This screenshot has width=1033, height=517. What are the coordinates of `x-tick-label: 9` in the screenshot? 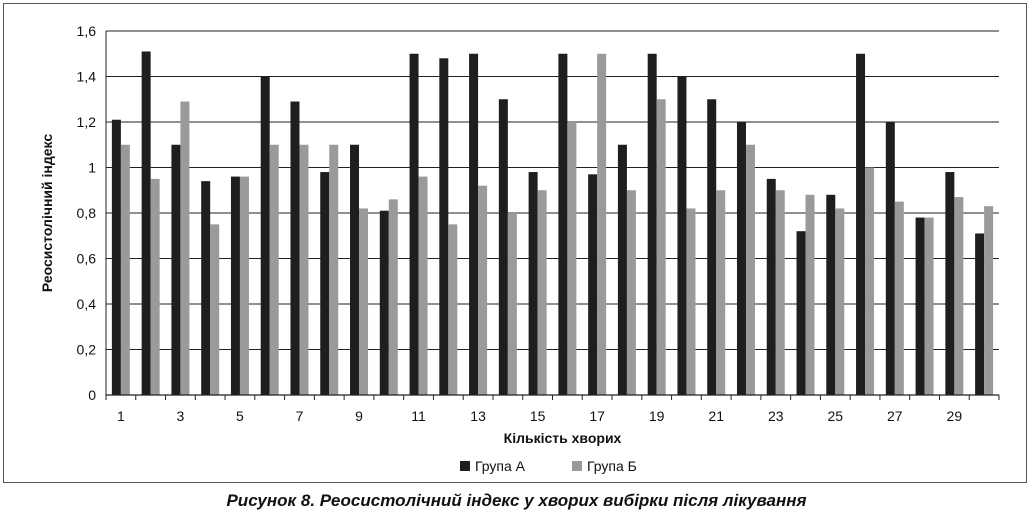 It's located at (359, 416).